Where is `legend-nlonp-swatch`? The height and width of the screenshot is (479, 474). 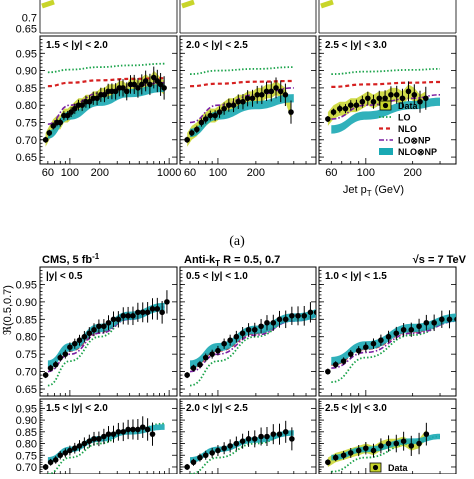 legend-nlonp-swatch is located at coordinates (386, 151).